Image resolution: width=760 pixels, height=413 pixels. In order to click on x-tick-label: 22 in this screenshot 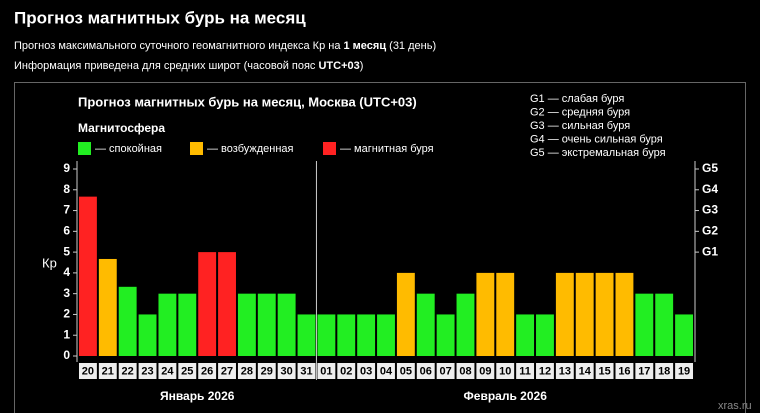, I will do `click(128, 371)`.